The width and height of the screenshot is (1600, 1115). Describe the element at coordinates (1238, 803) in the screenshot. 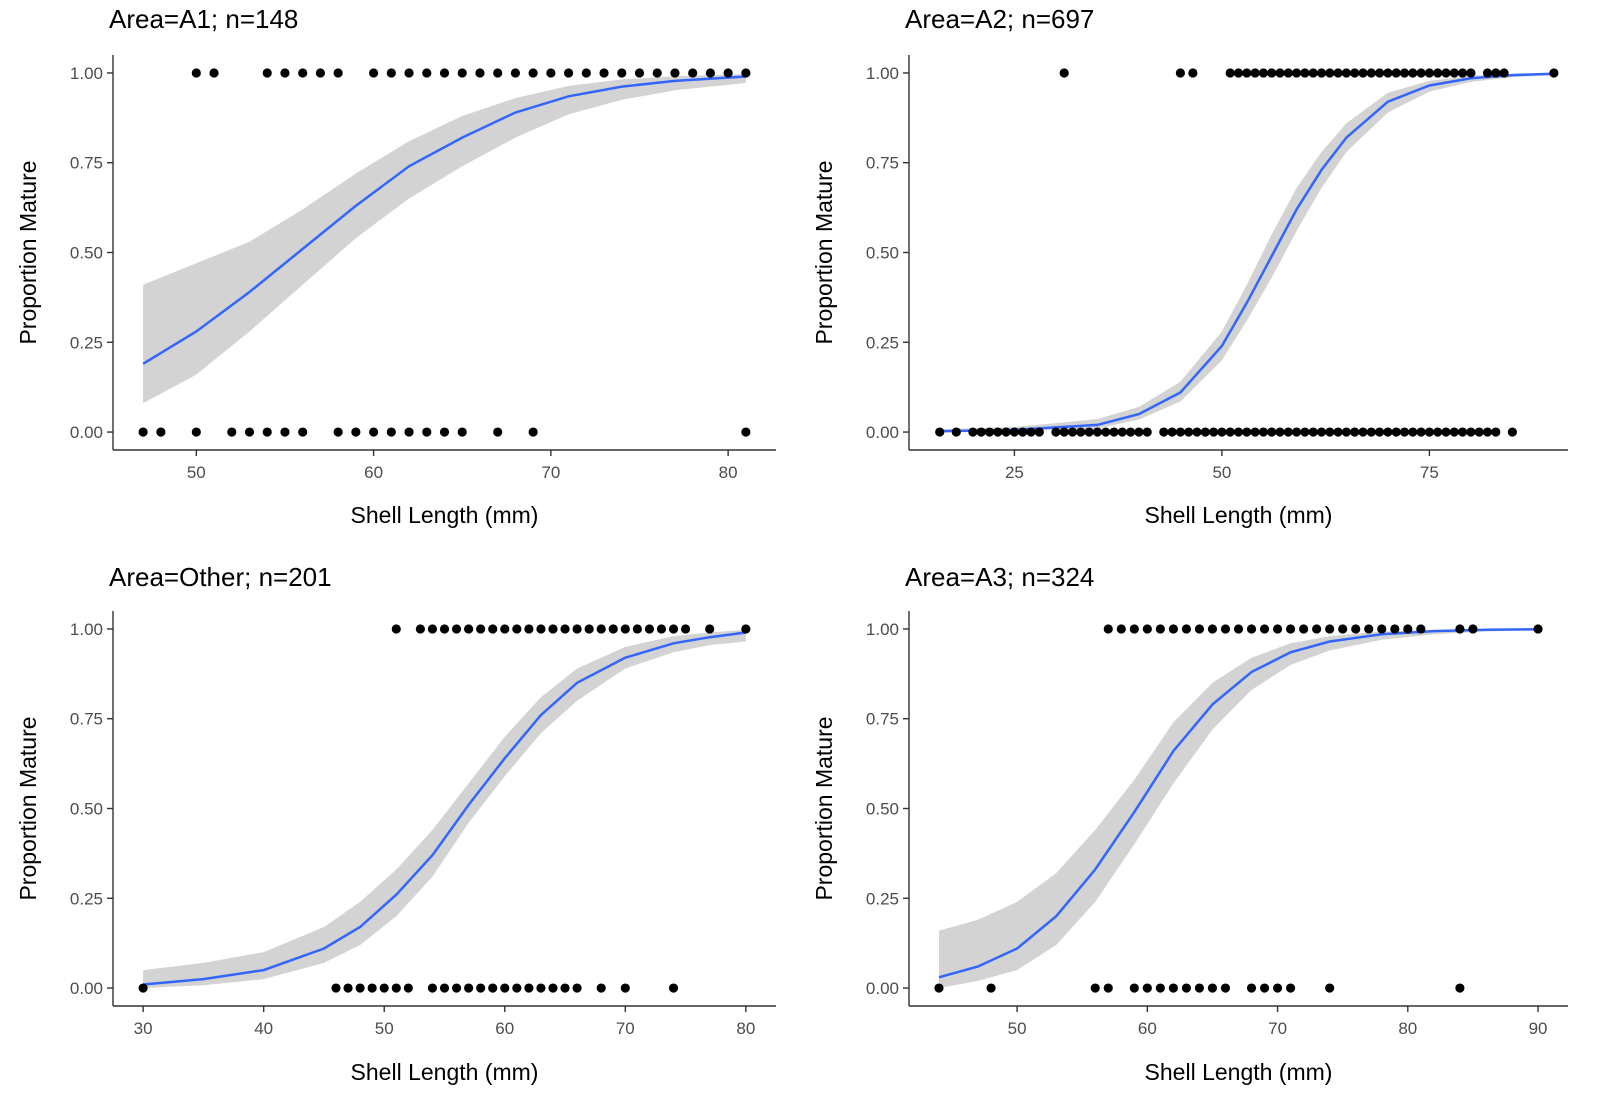

I see `fit-line` at that location.